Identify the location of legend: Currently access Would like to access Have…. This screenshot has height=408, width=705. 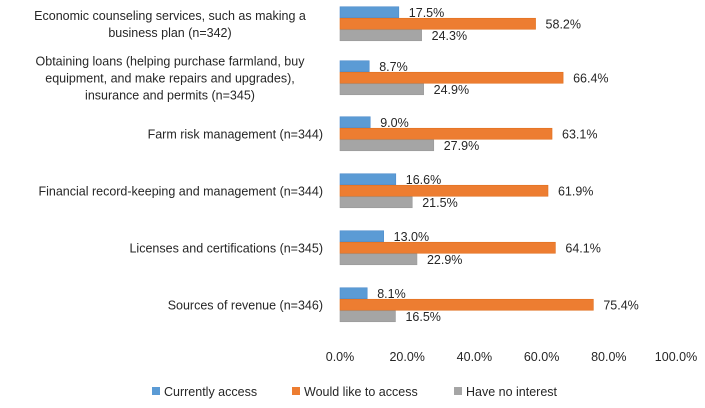
(355, 392).